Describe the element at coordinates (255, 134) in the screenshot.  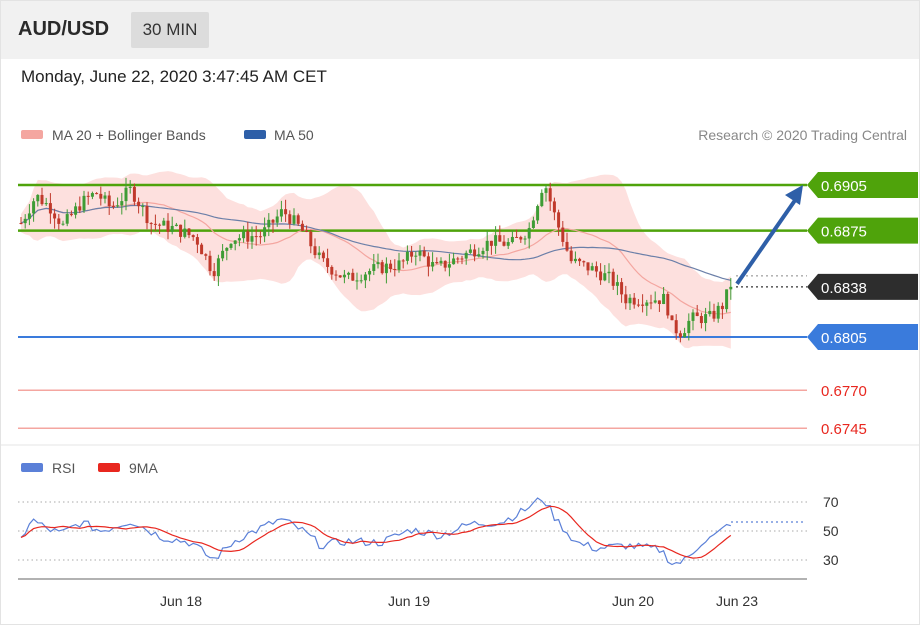
I see `ma50-legend-swatch` at that location.